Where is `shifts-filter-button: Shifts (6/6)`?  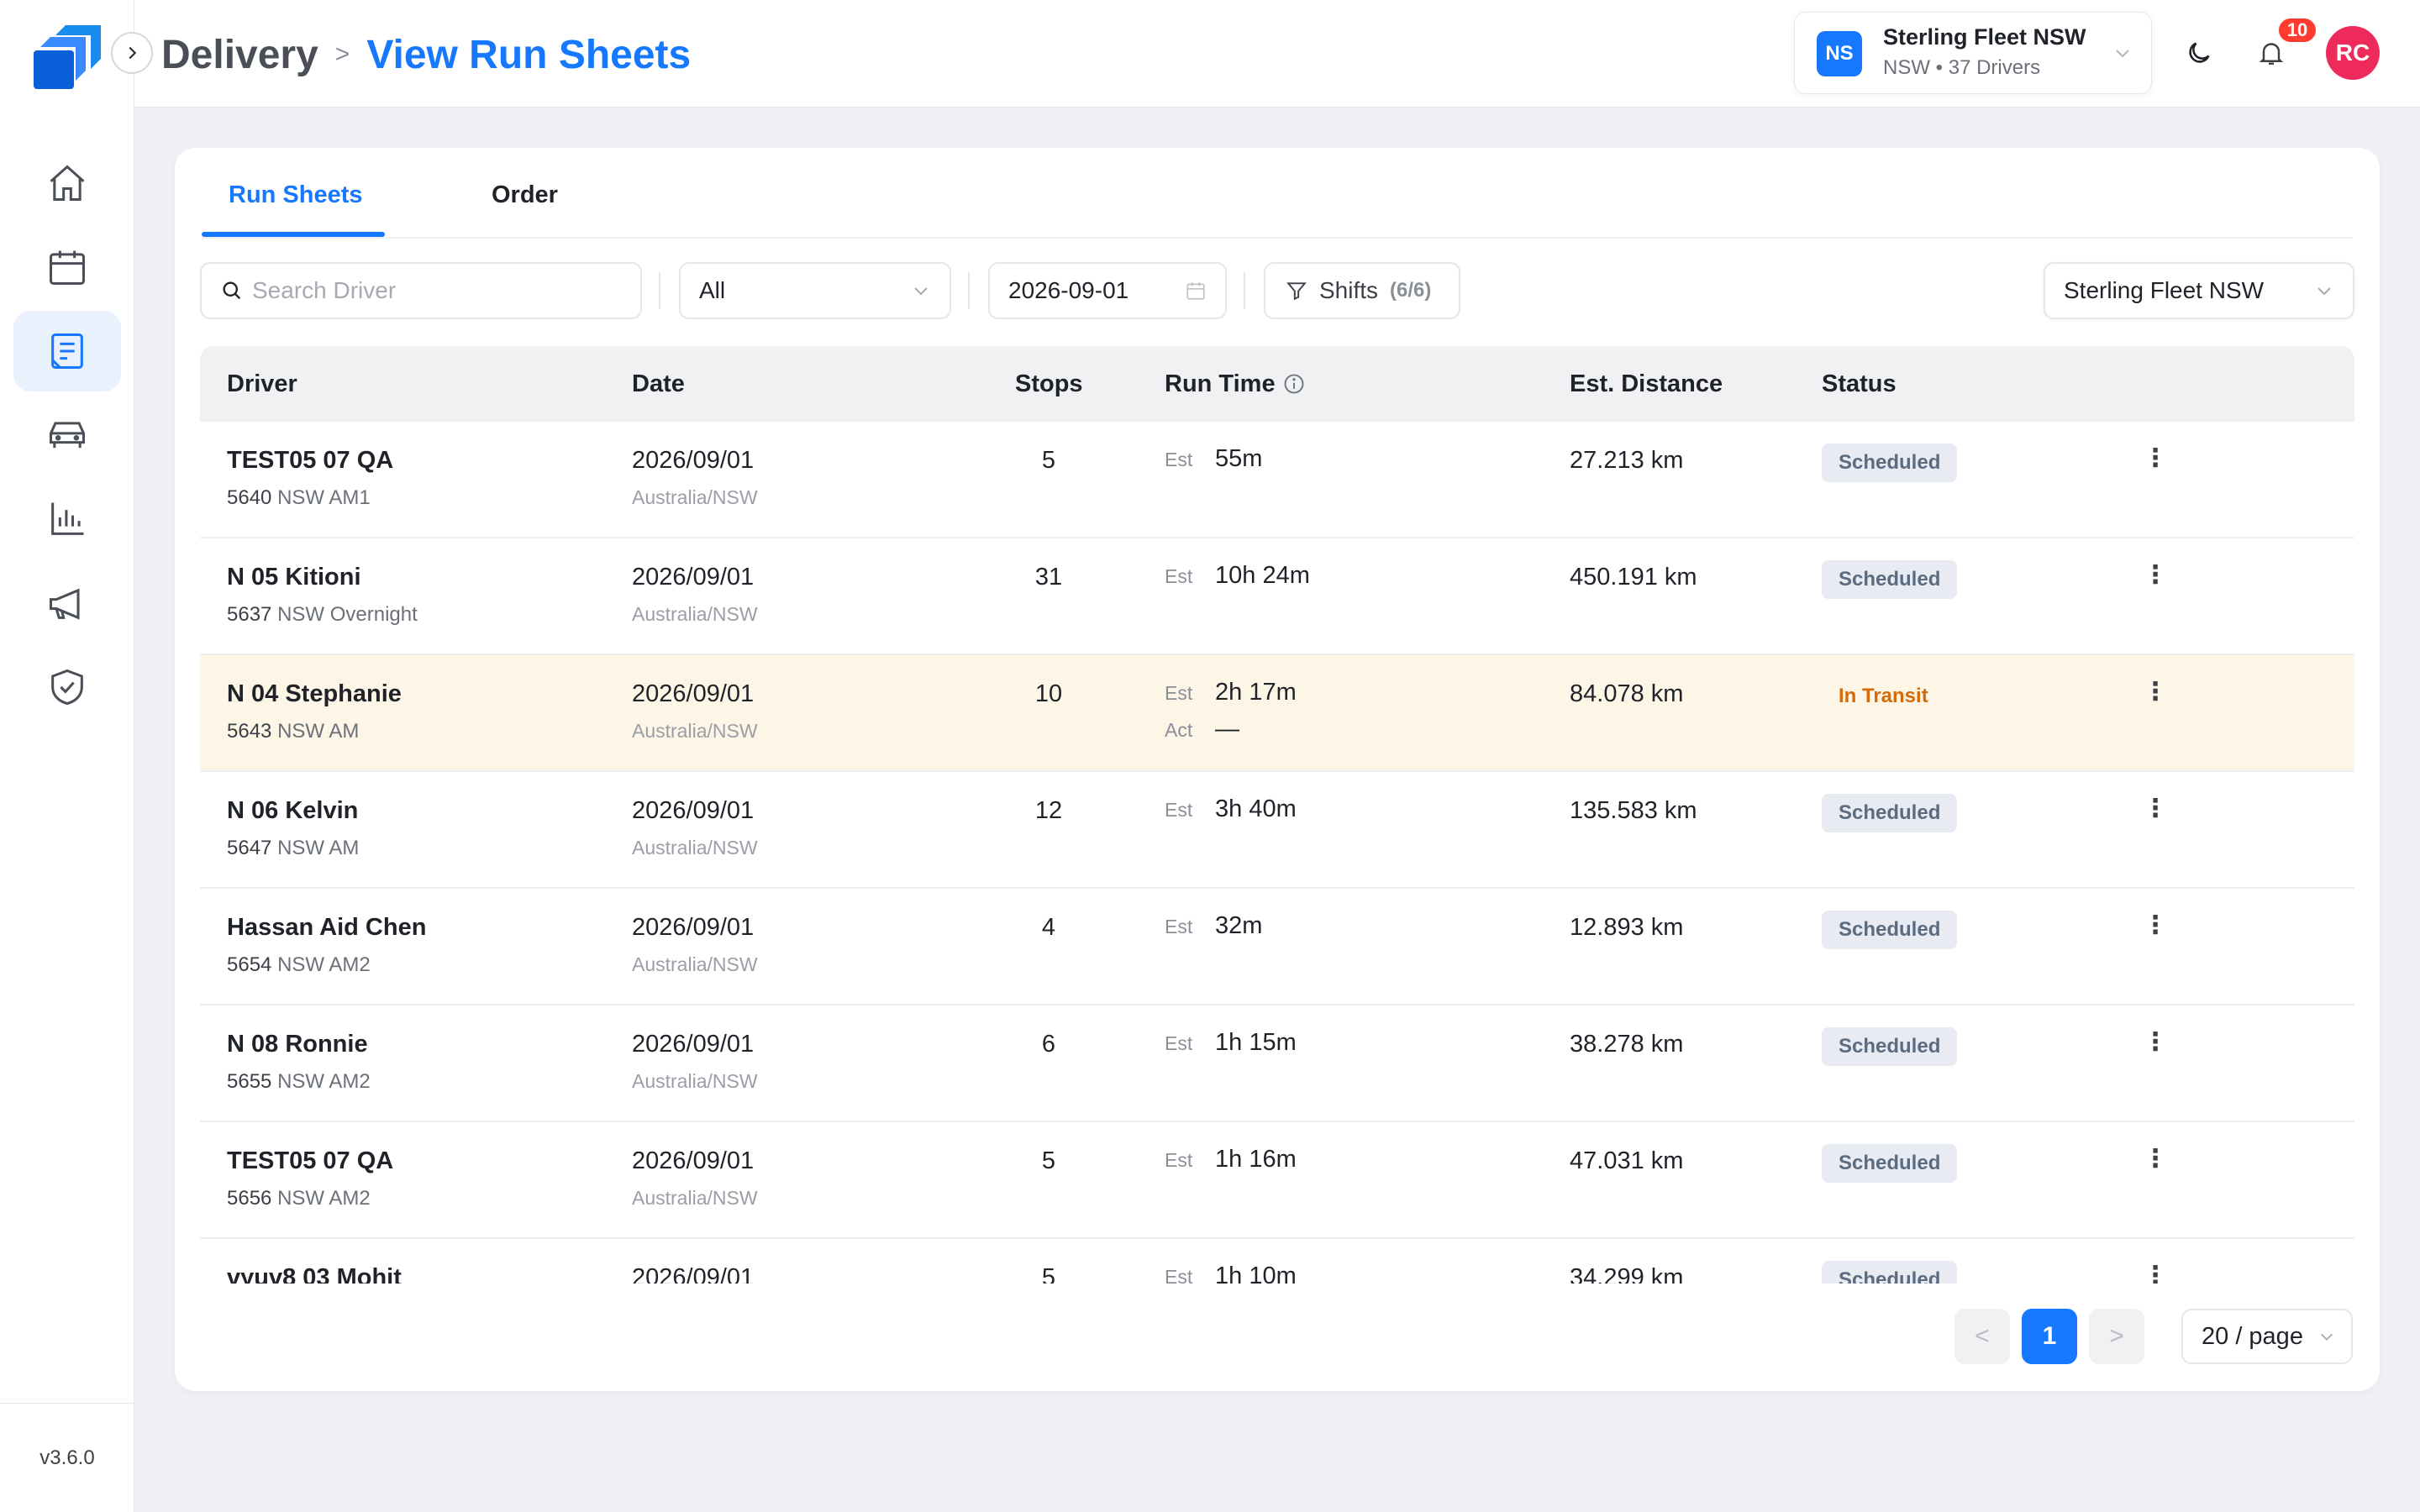
shifts-filter-button: Shifts (6/6) is located at coordinates (1362, 290).